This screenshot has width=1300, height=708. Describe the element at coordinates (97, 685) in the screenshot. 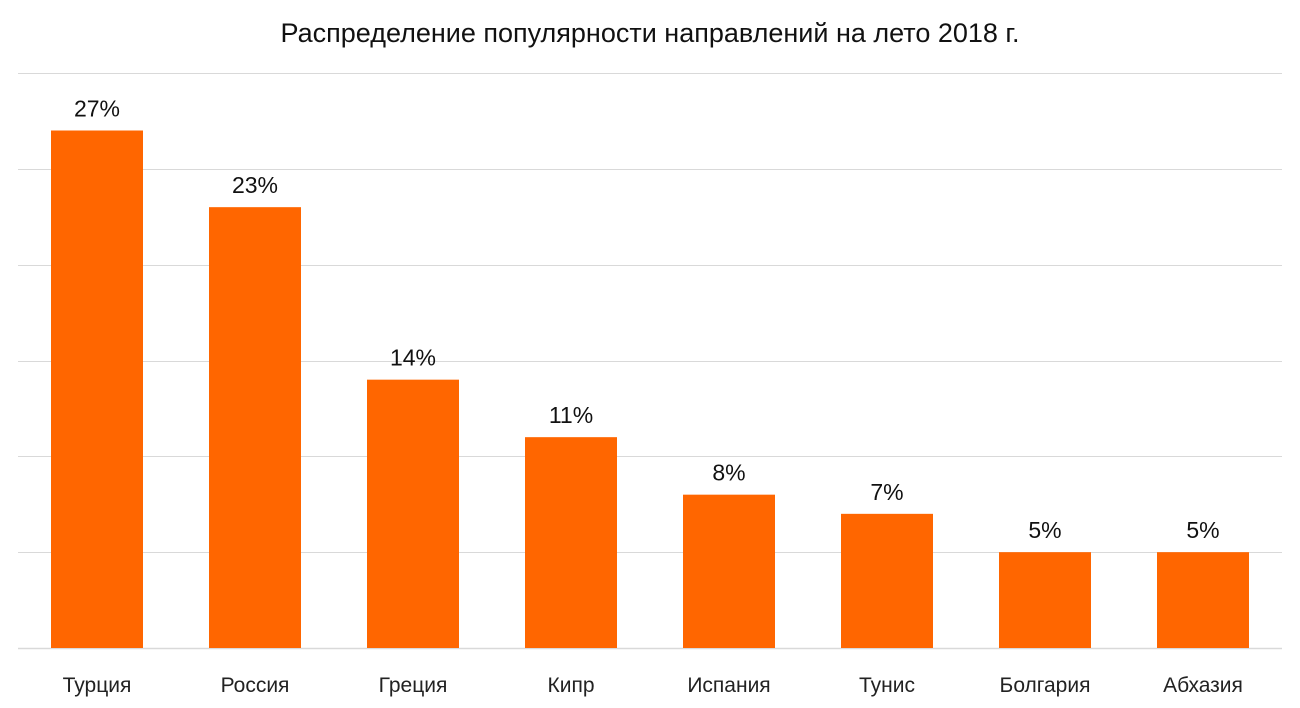

I see `x-tick-label: Турция` at that location.